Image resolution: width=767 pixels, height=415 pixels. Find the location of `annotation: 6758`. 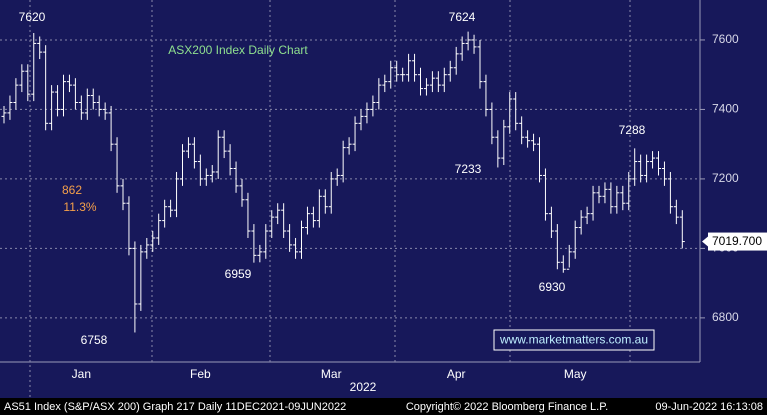

annotation: 6758 is located at coordinates (94, 340).